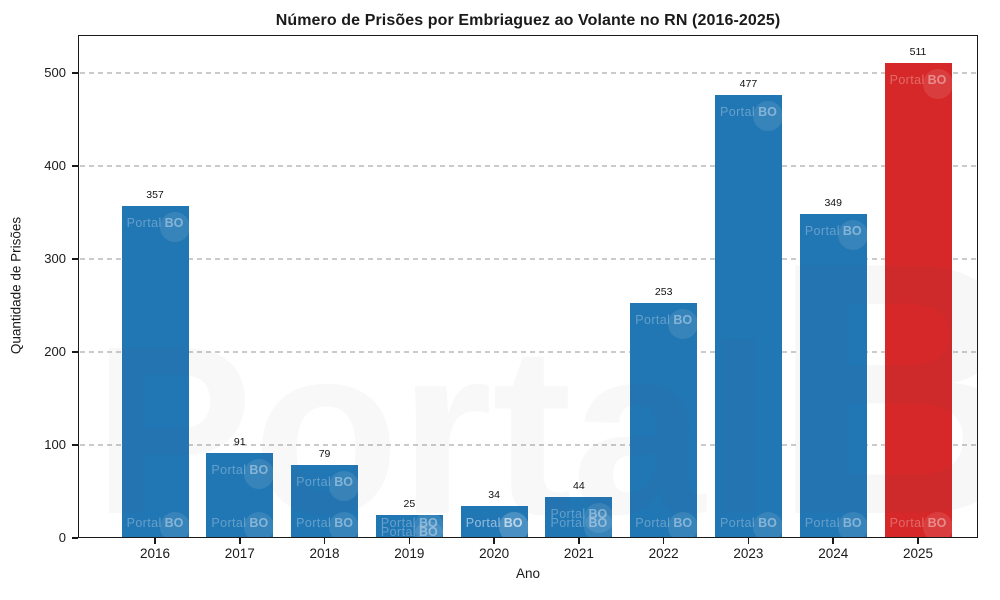 Image resolution: width=1000 pixels, height=600 pixels. Describe the element at coordinates (55, 352) in the screenshot. I see `y-tick-label-200: 200` at that location.